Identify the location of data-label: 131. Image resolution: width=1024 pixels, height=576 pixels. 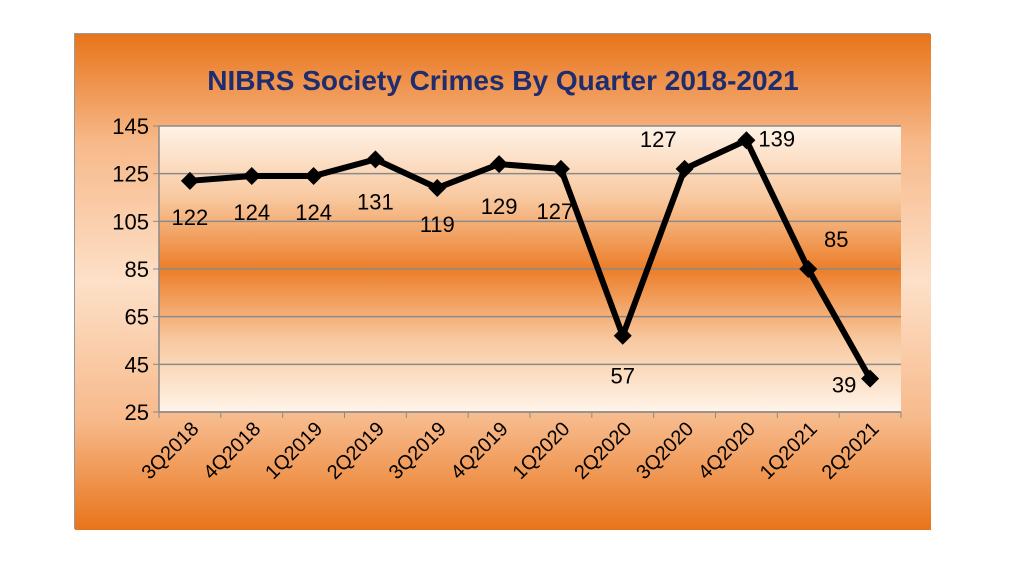
(375, 201).